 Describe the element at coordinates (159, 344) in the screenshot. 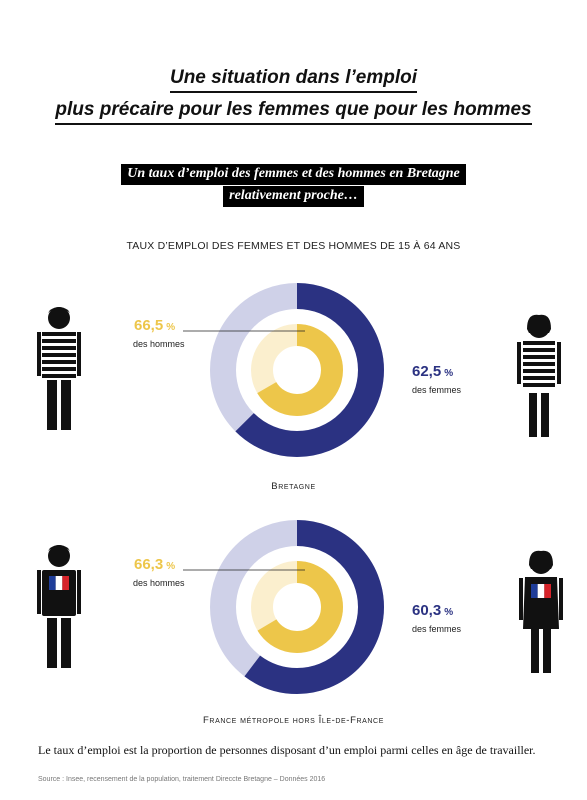

I see `chart-1-men-label: des hommes` at that location.